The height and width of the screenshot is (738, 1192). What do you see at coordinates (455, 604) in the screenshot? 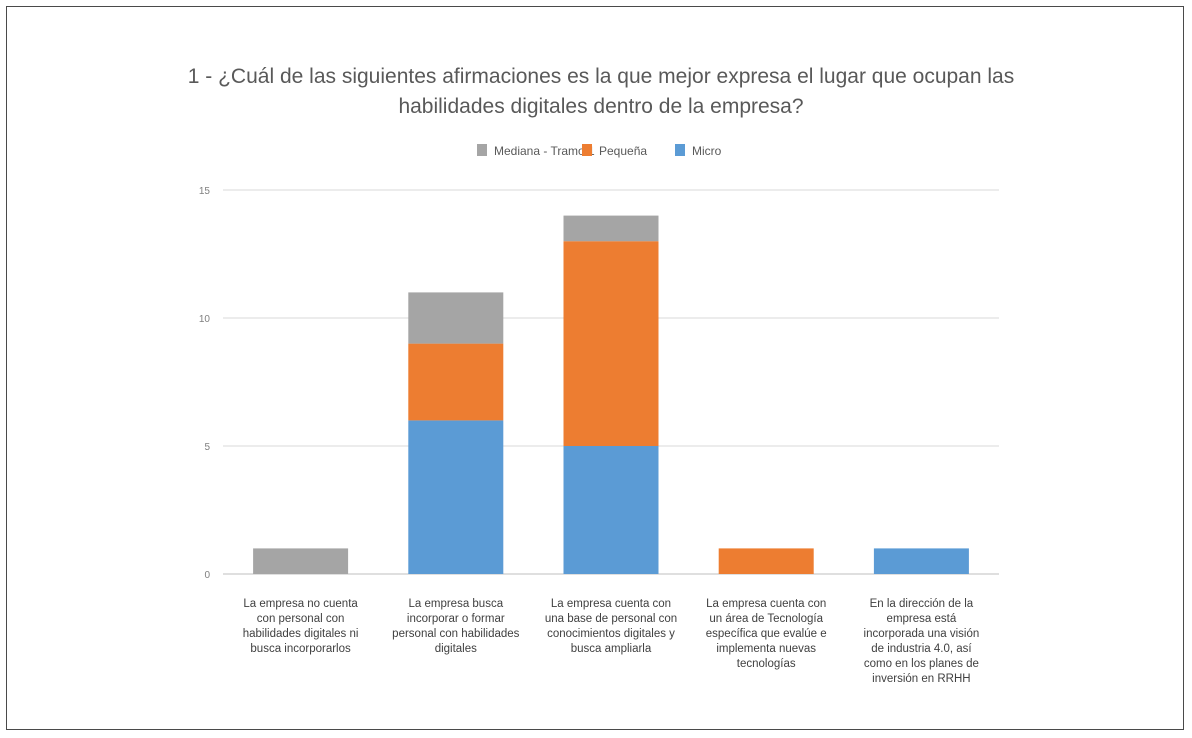
I see `x-category-label-line: La empresa busca` at bounding box center [455, 604].